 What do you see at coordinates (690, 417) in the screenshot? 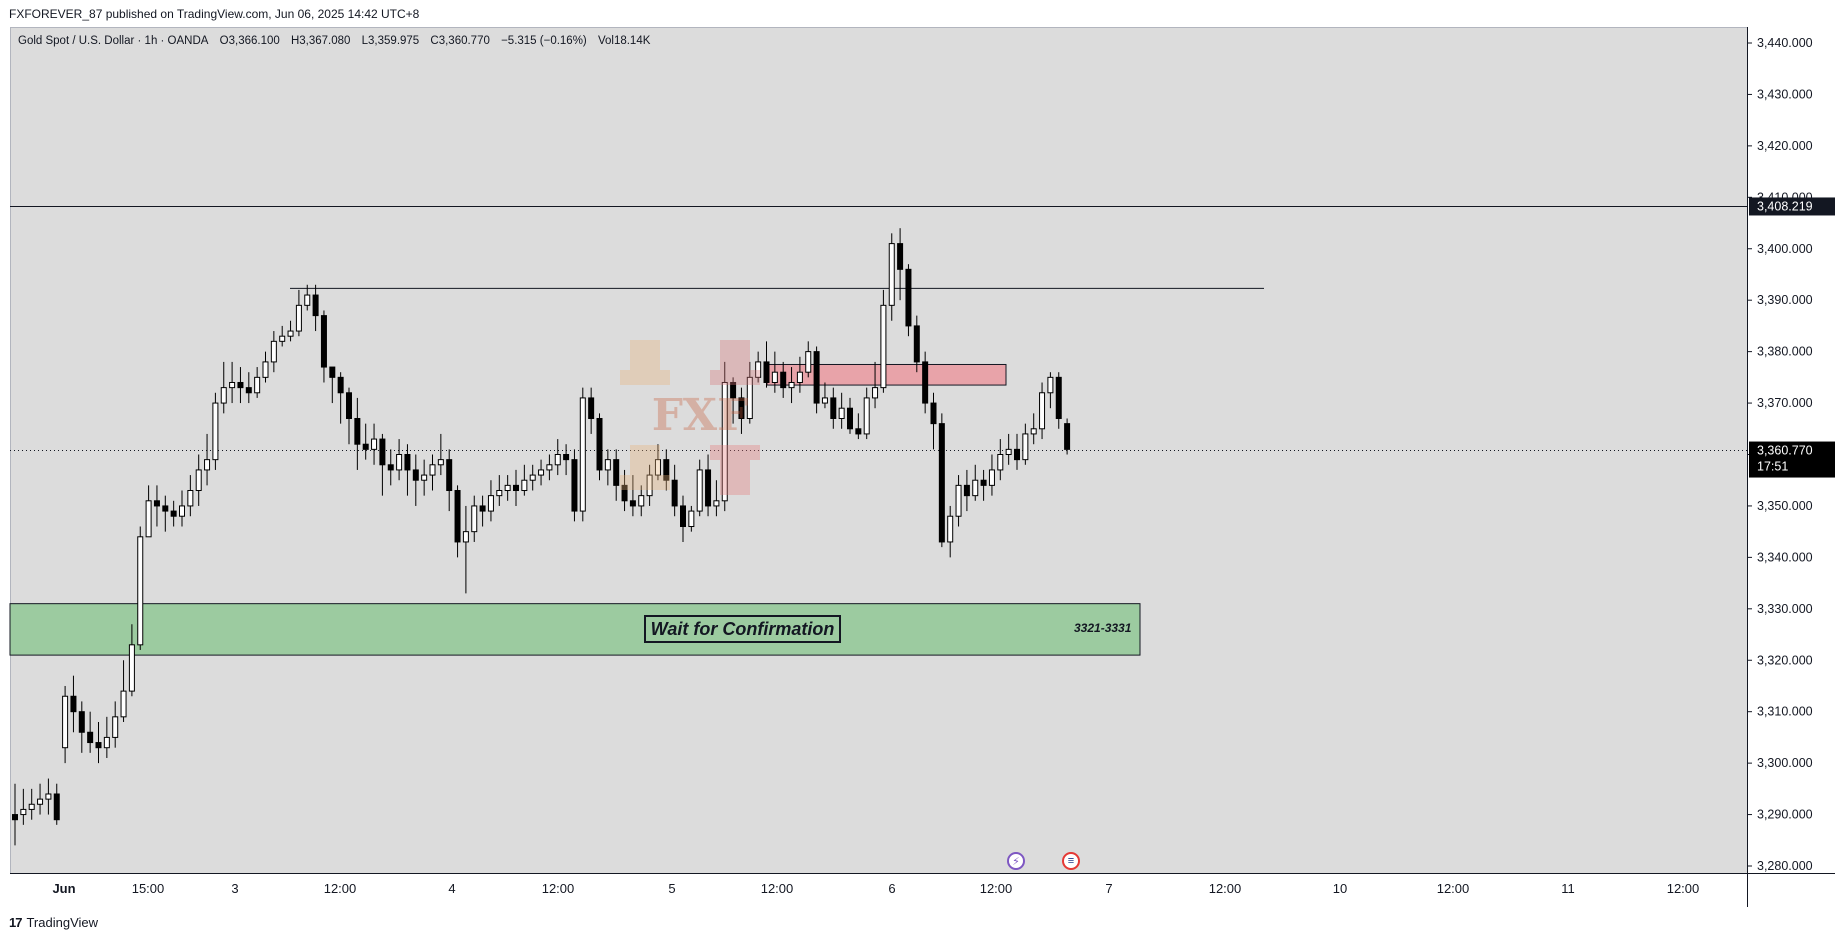
I see `watermark-logo: FXF` at bounding box center [690, 417].